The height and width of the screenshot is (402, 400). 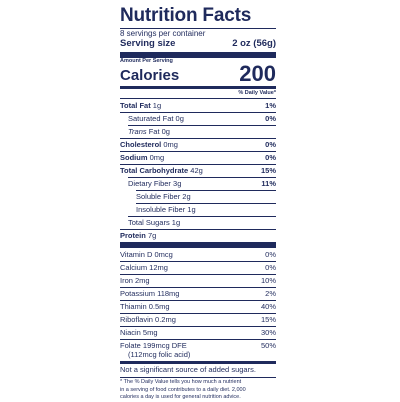 What do you see at coordinates (257, 73) in the screenshot?
I see `calories-value: 200` at bounding box center [257, 73].